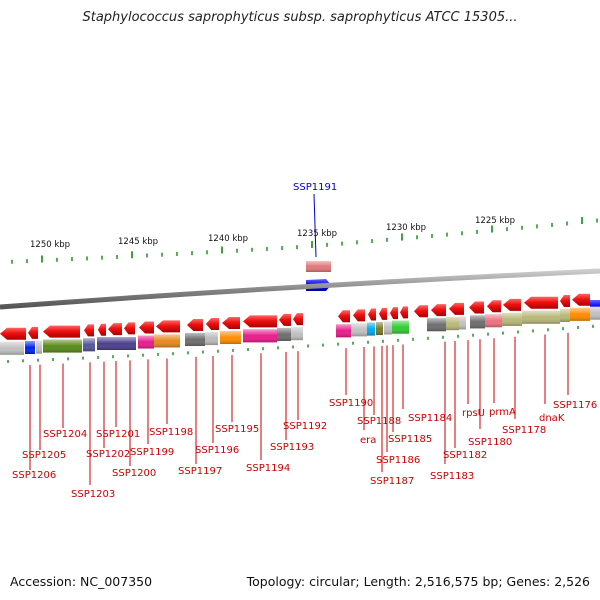  Describe the element at coordinates (50, 245) in the screenshot. I see `kbp-label: 1250 kbp` at that location.